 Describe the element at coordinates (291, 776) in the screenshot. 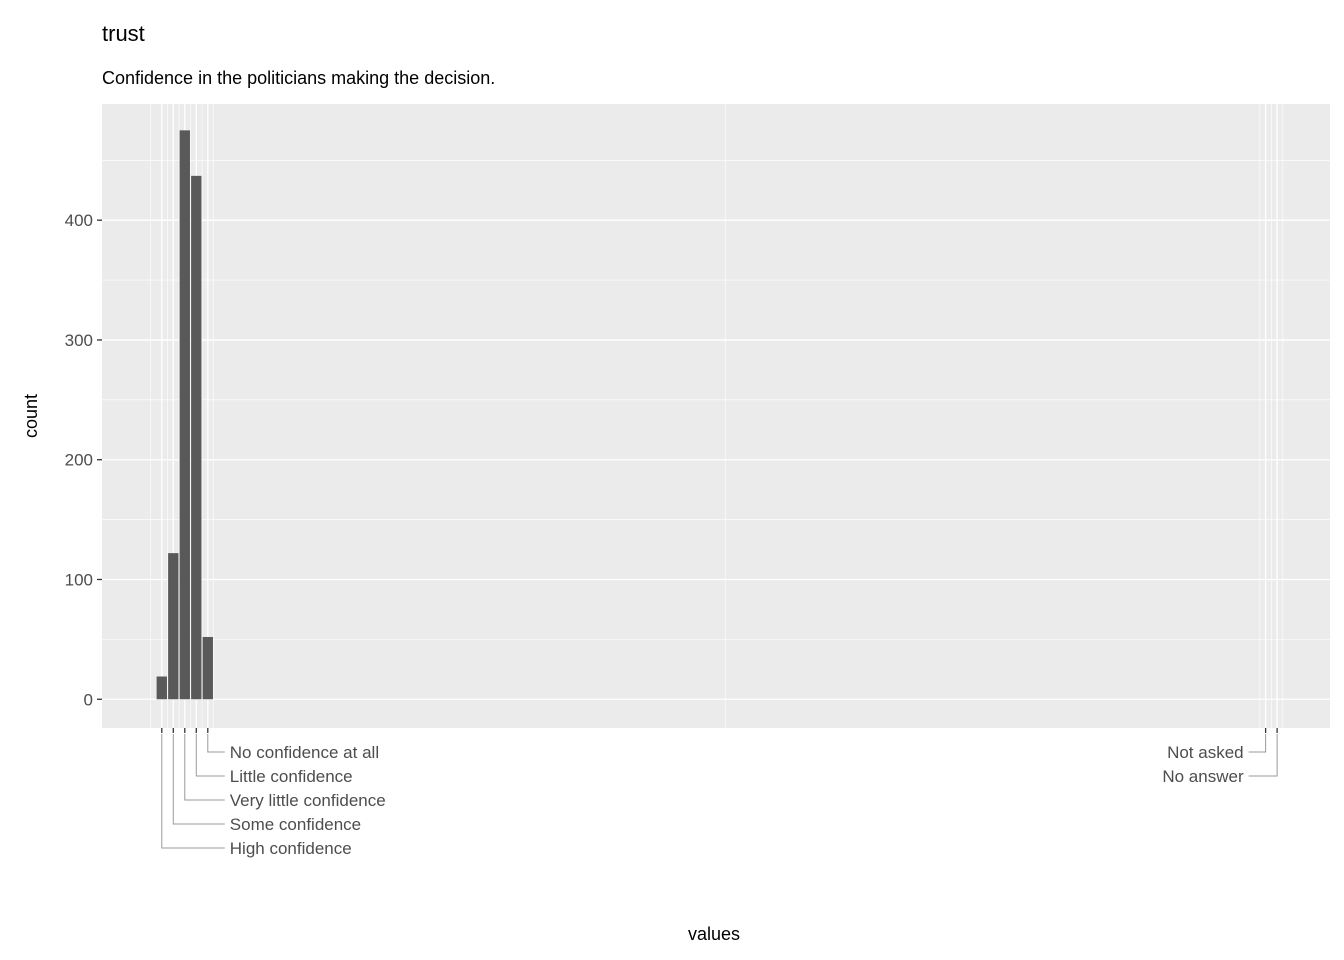

I see `x-tick-label: Little confidence` at that location.